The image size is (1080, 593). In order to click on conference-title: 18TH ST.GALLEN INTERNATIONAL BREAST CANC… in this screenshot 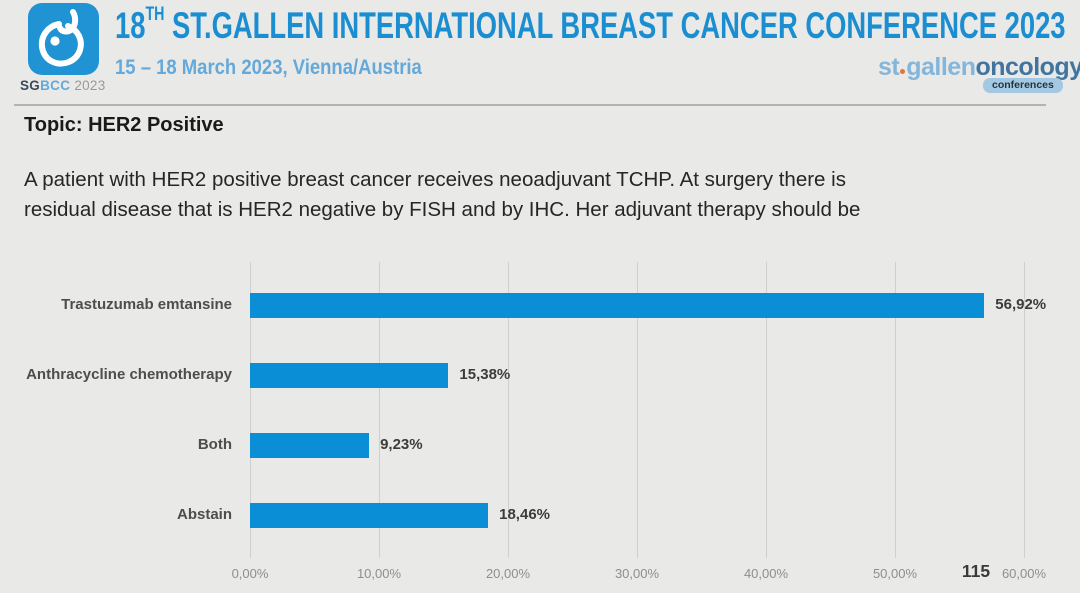, I will do `click(590, 27)`.